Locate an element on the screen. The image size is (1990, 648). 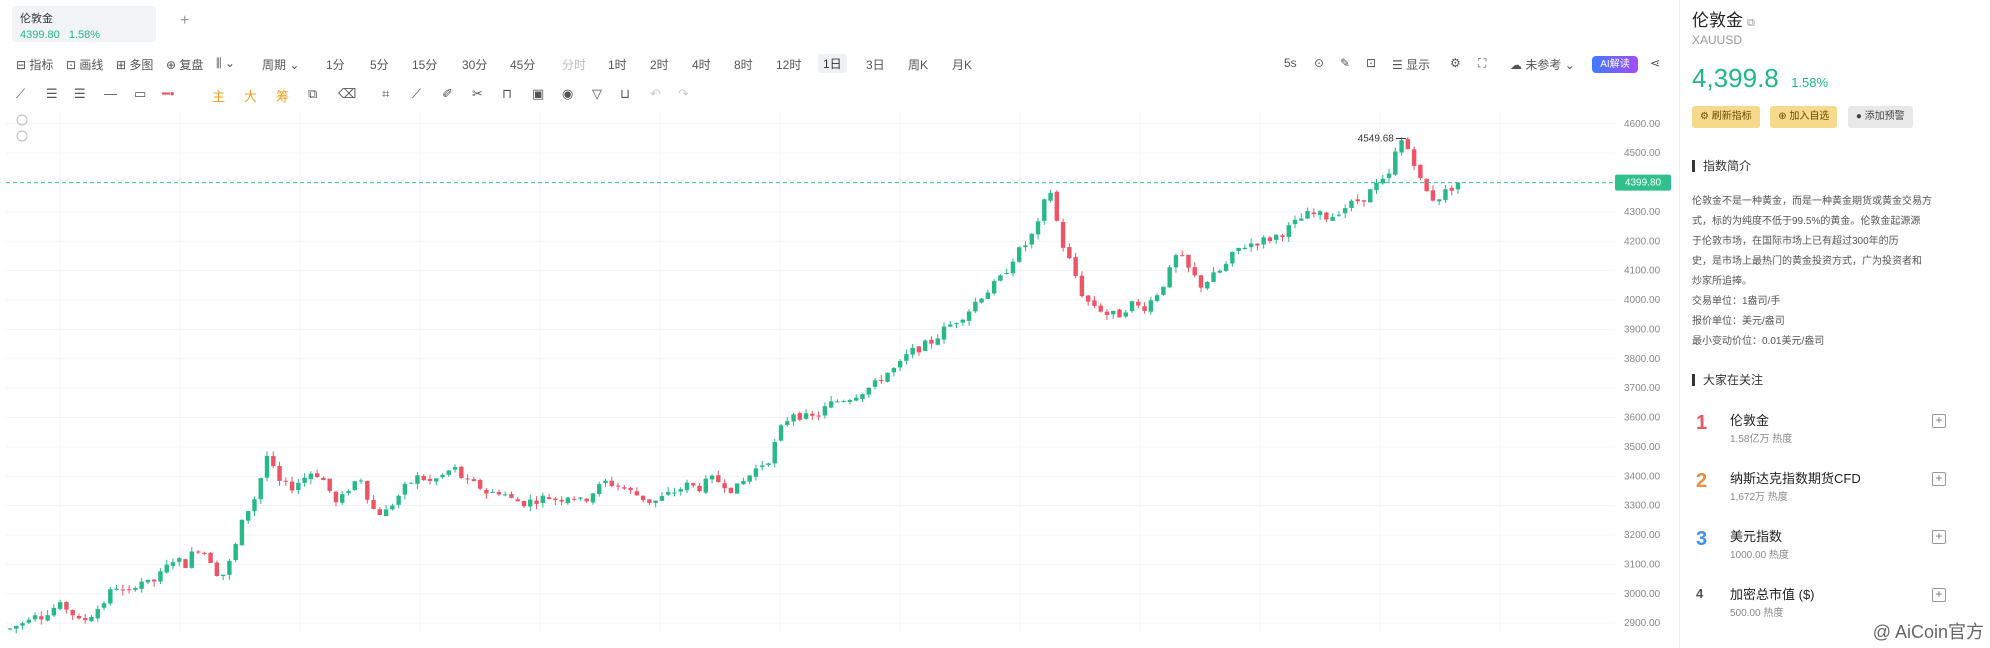
rect-tool-icon: ▭ is located at coordinates (140, 93).